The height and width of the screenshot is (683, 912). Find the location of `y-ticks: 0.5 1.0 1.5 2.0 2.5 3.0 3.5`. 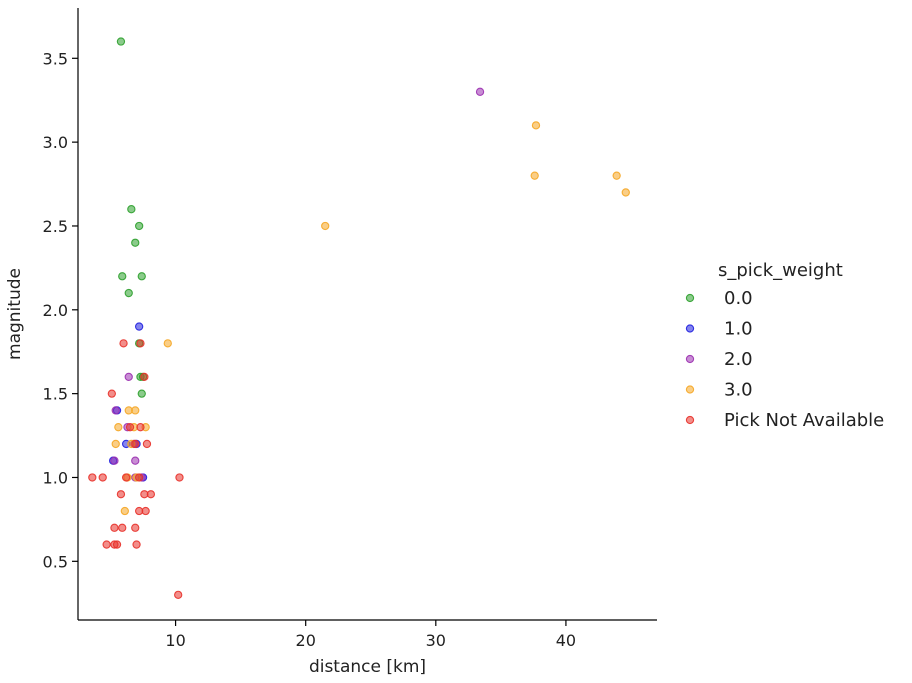

y-ticks: 0.5 1.0 1.5 2.0 2.5 3.0 3.5 is located at coordinates (60, 310).